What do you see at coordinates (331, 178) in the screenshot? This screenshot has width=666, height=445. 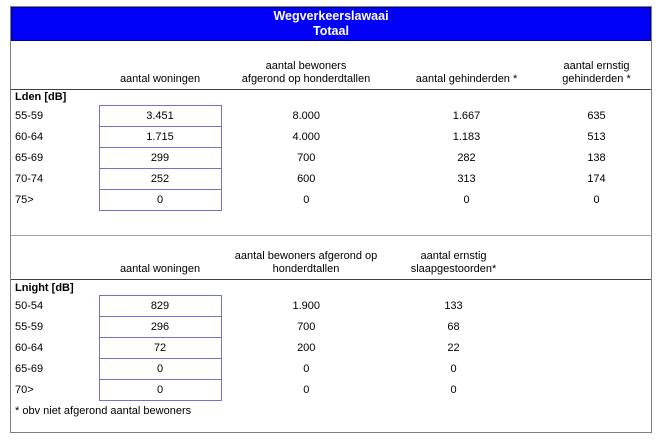 I see `table-row: 70-74 252 600 313 174` at bounding box center [331, 178].